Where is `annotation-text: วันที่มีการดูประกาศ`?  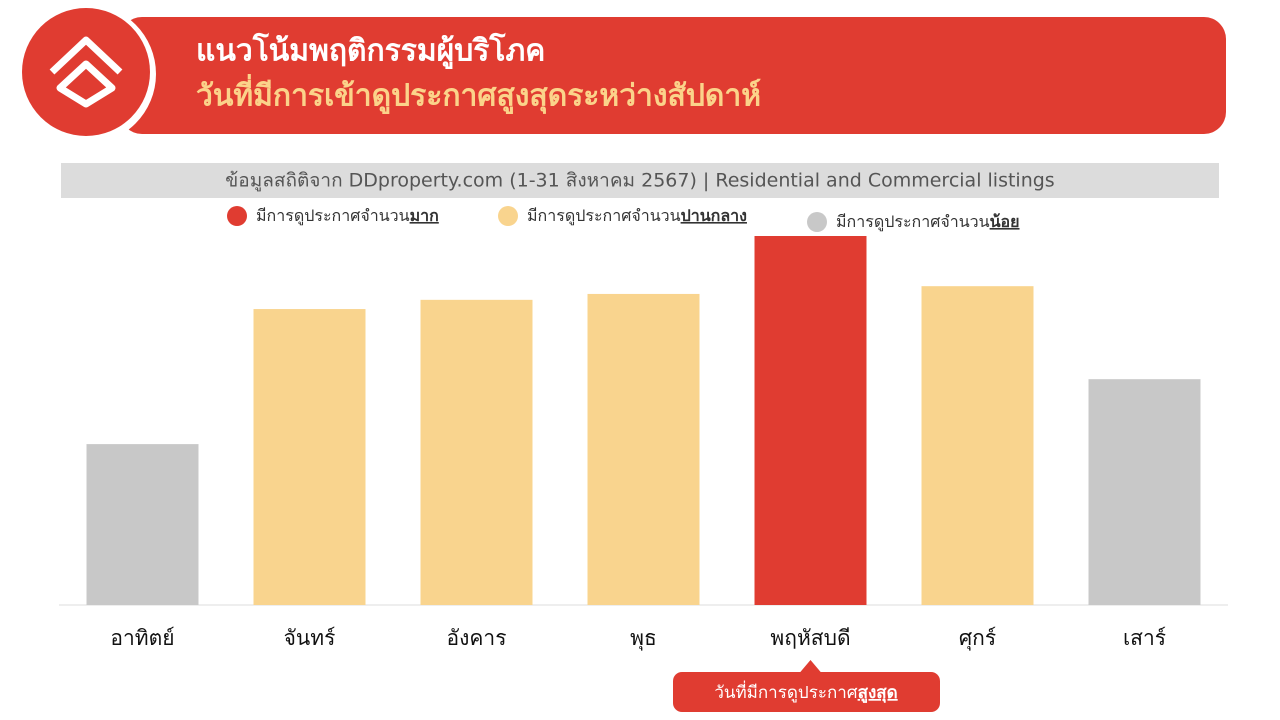 annotation-text: วันที่มีการดูประกาศ is located at coordinates (785, 691).